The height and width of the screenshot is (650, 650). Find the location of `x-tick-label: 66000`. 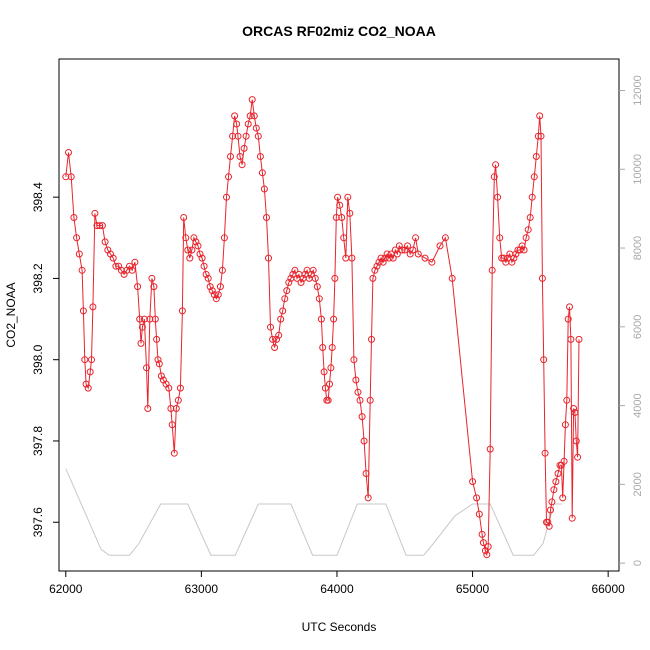

x-tick-label: 66000 is located at coordinates (608, 589).